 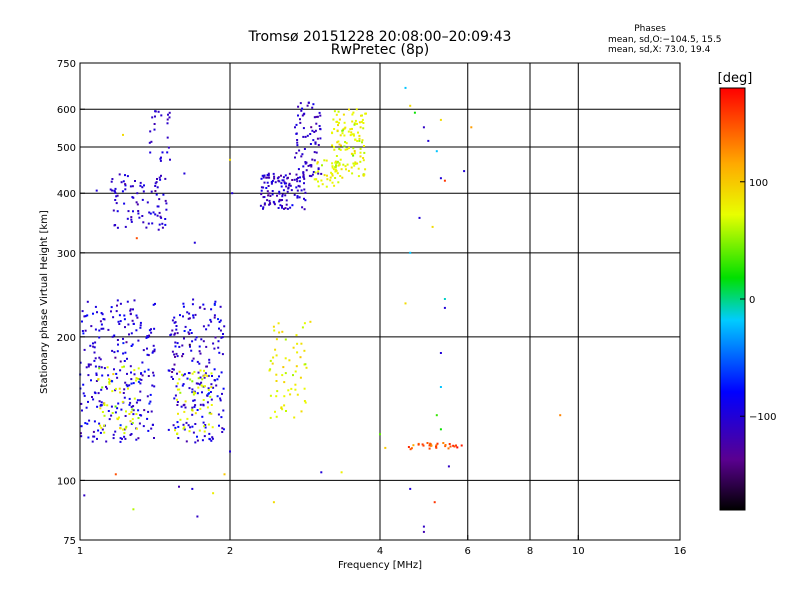 What do you see at coordinates (380, 565) in the screenshot?
I see `x-axis-label: Frequency [MHz]` at bounding box center [380, 565].